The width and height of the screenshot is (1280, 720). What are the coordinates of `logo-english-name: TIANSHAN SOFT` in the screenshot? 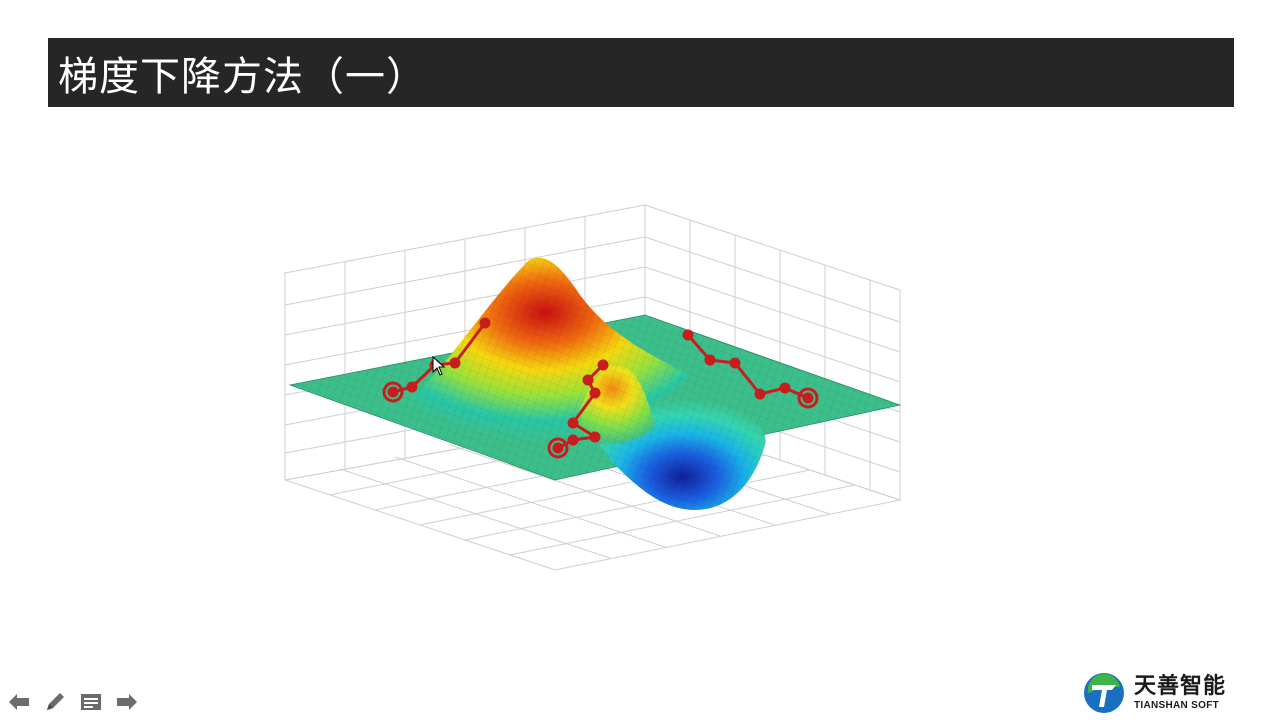 It's located at (1177, 705).